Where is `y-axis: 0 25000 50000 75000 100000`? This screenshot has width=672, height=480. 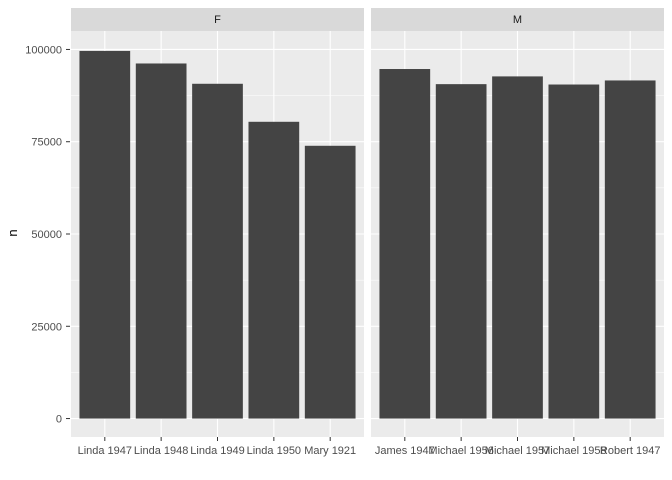 y-axis: 0 25000 50000 75000 100000 is located at coordinates (47, 235).